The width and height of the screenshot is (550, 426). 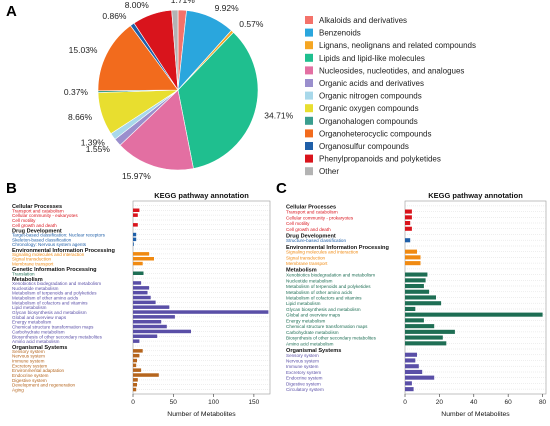 I want to click on category-header: Genetic Information Processing, so click(x=54, y=270).